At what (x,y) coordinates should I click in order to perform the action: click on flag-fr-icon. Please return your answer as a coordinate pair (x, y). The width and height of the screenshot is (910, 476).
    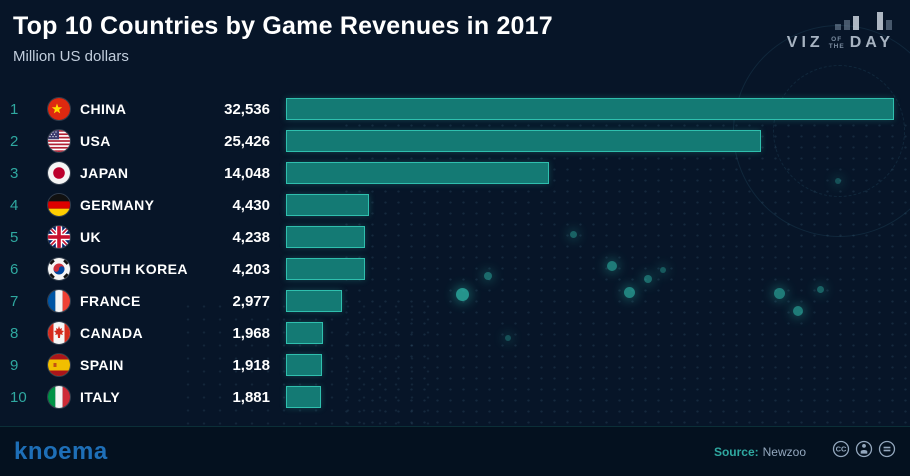
    Looking at the image, I should click on (59, 301).